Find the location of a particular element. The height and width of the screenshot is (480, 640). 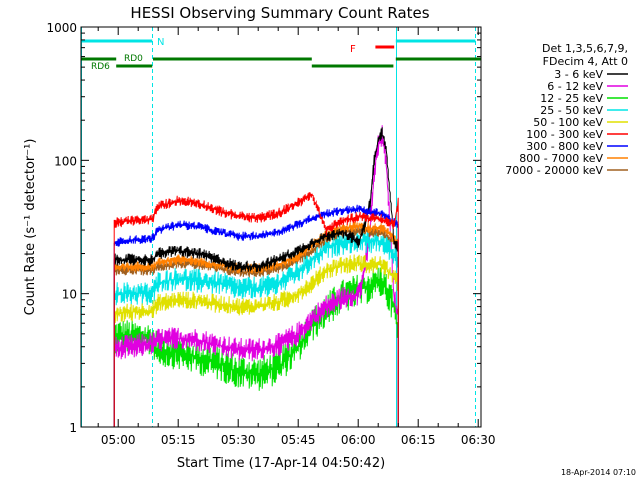

chart-title: HESSI Observing Summary Count Rates is located at coordinates (279, 13).